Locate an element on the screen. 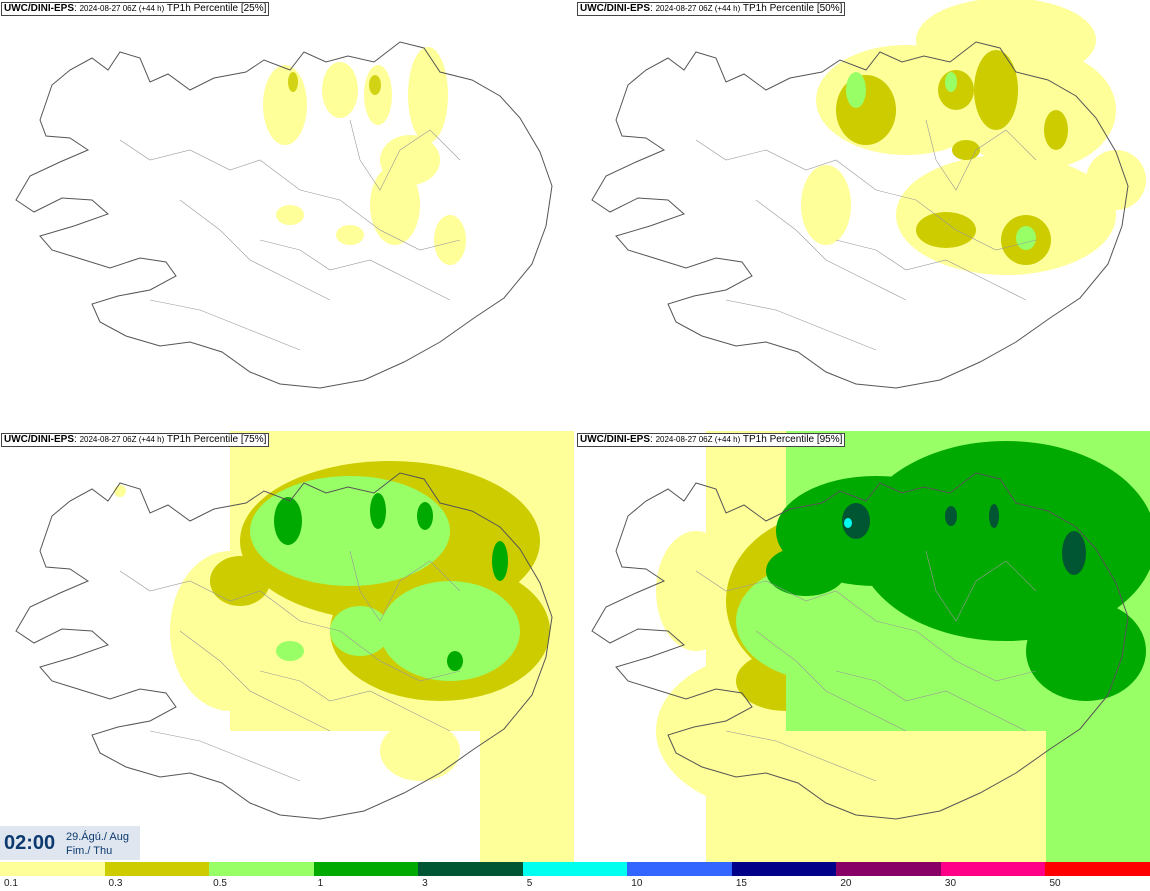 Image resolution: width=1150 pixels, height=891 pixels. panel-separator is located at coordinates (575, 431).